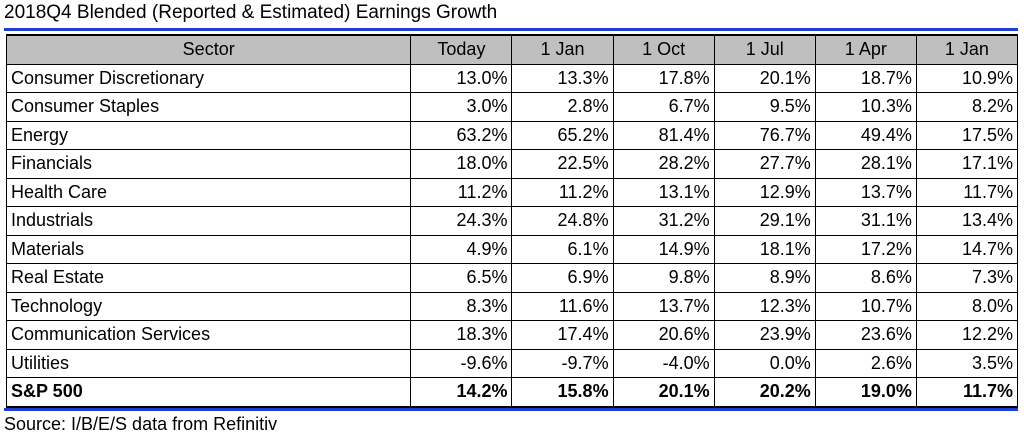  Describe the element at coordinates (865, 392) in the screenshot. I see `growth-value: 19.0%` at that location.